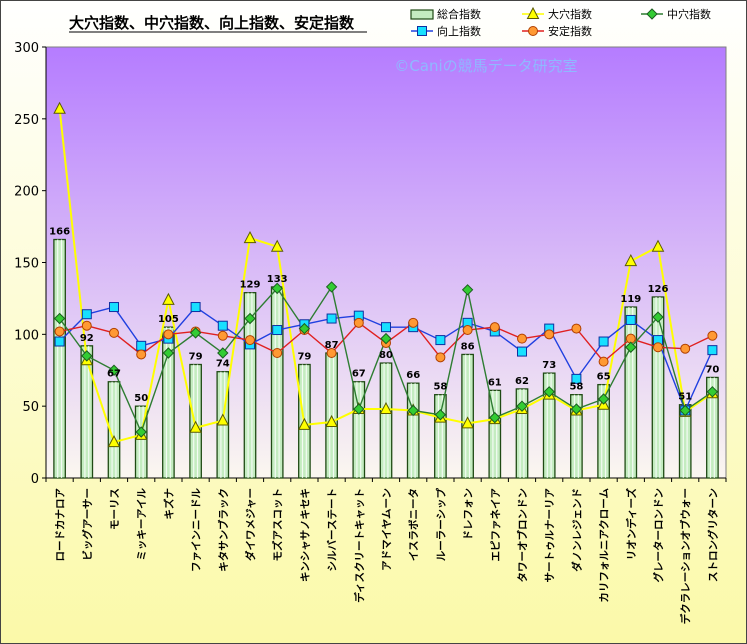 The image size is (747, 644). What do you see at coordinates (35, 479) in the screenshot?
I see `y-tick-label: 0` at bounding box center [35, 479].